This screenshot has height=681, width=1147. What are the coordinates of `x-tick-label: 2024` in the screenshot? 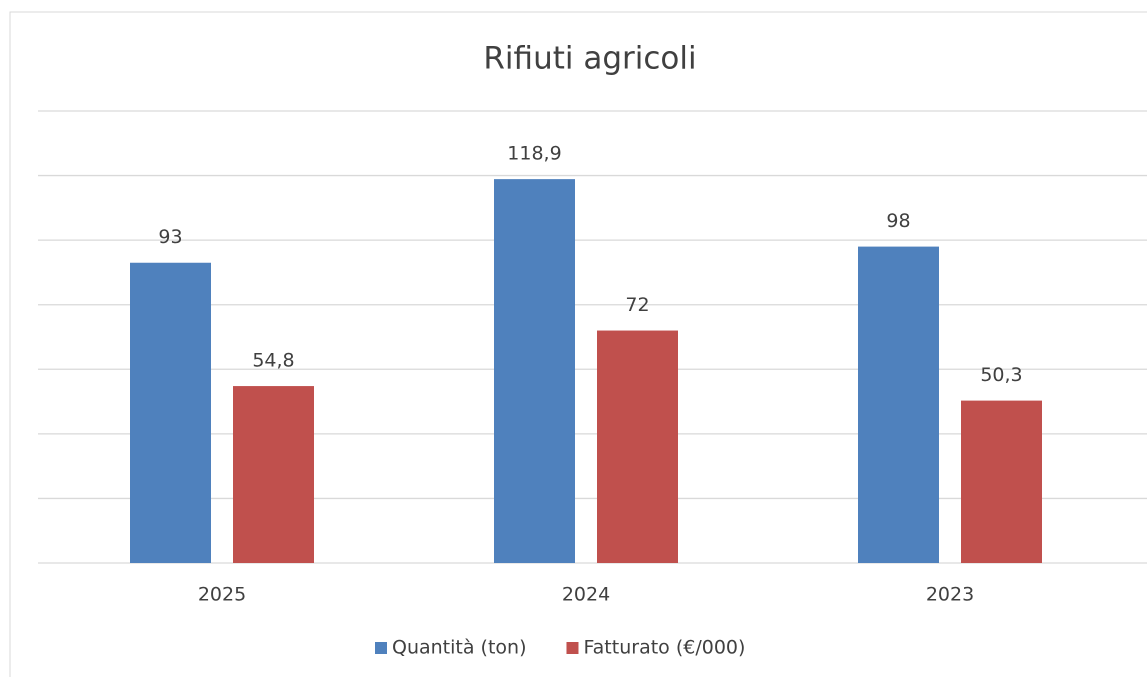 It's located at (586, 595).